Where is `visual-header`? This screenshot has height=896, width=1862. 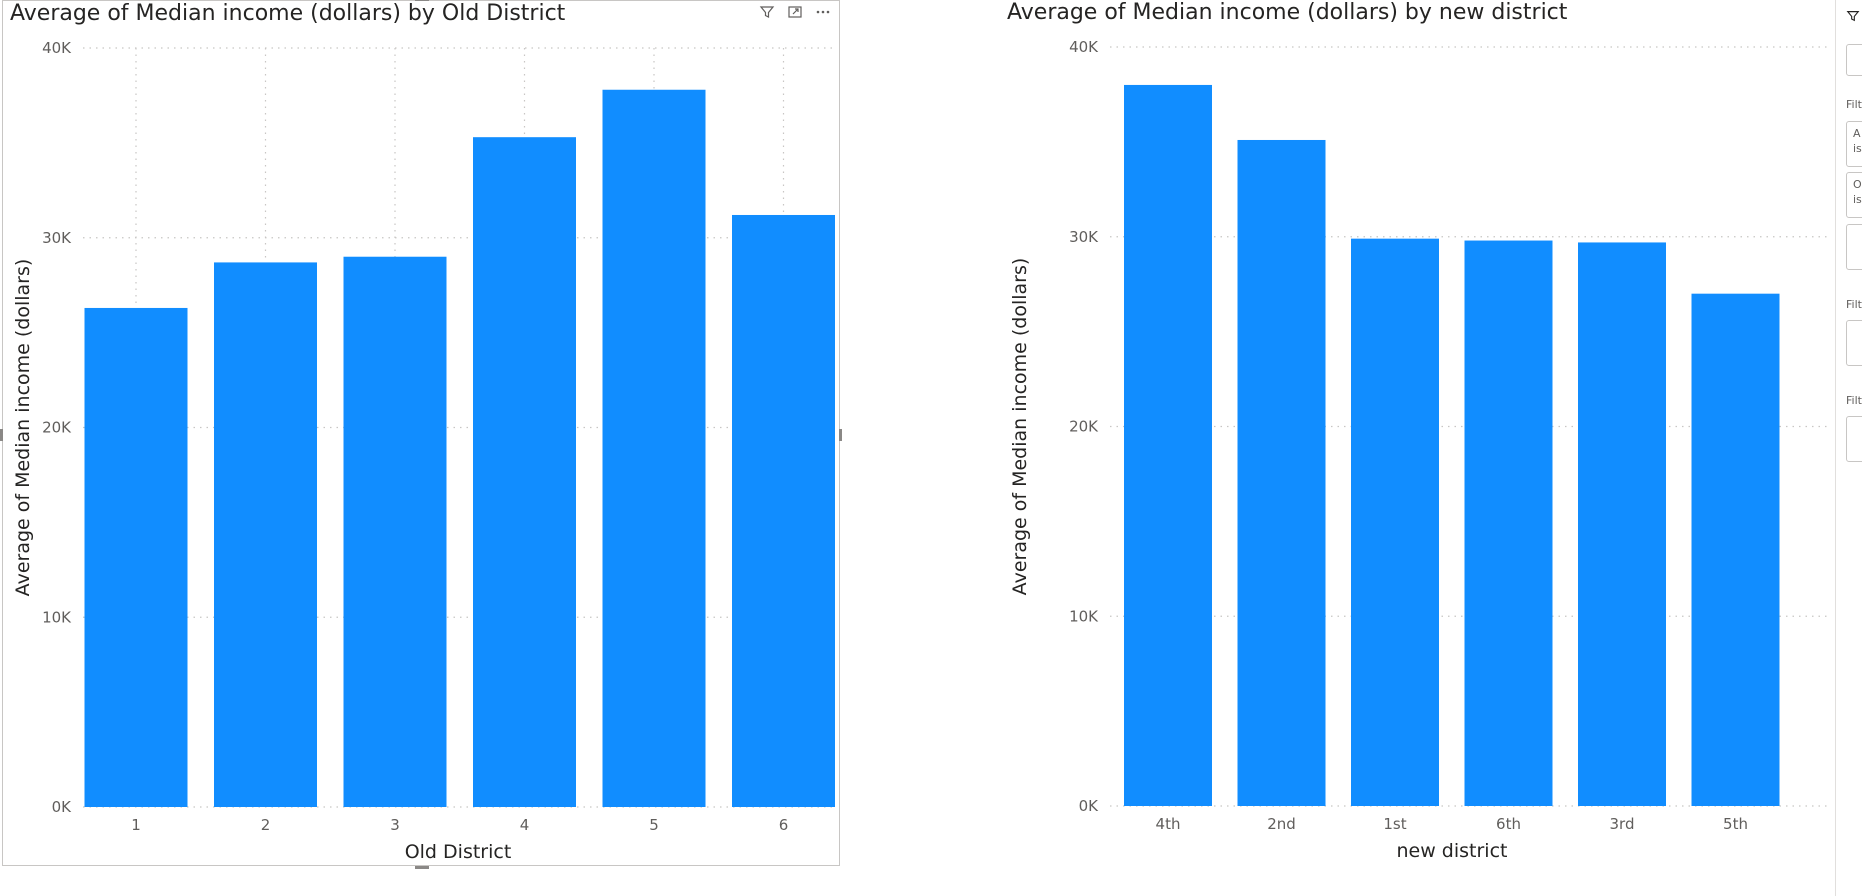
visual-header is located at coordinates (795, 12).